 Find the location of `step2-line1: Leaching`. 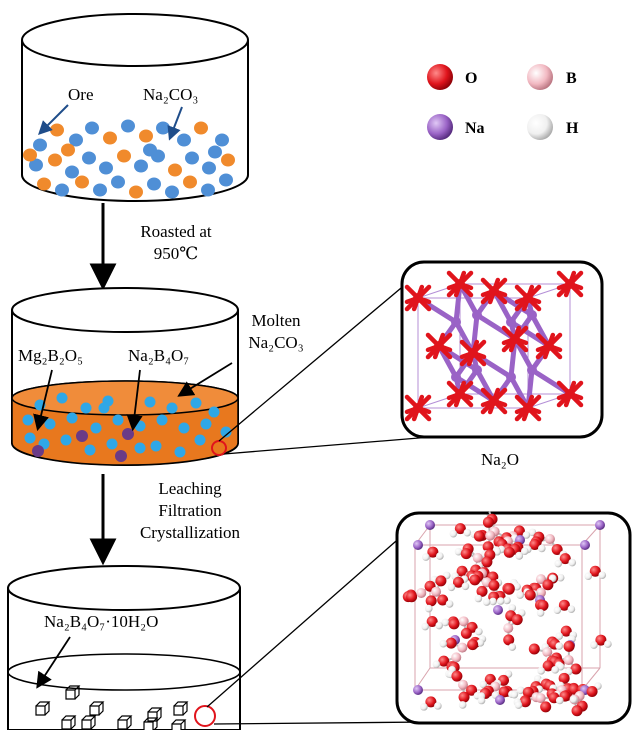

step2-line1: Leaching is located at coordinates (190, 488).